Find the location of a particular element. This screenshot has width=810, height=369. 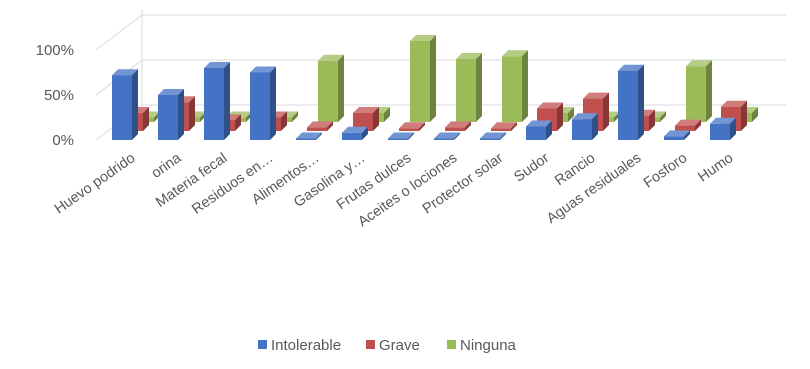

category-label: Sudor is located at coordinates (531, 167).